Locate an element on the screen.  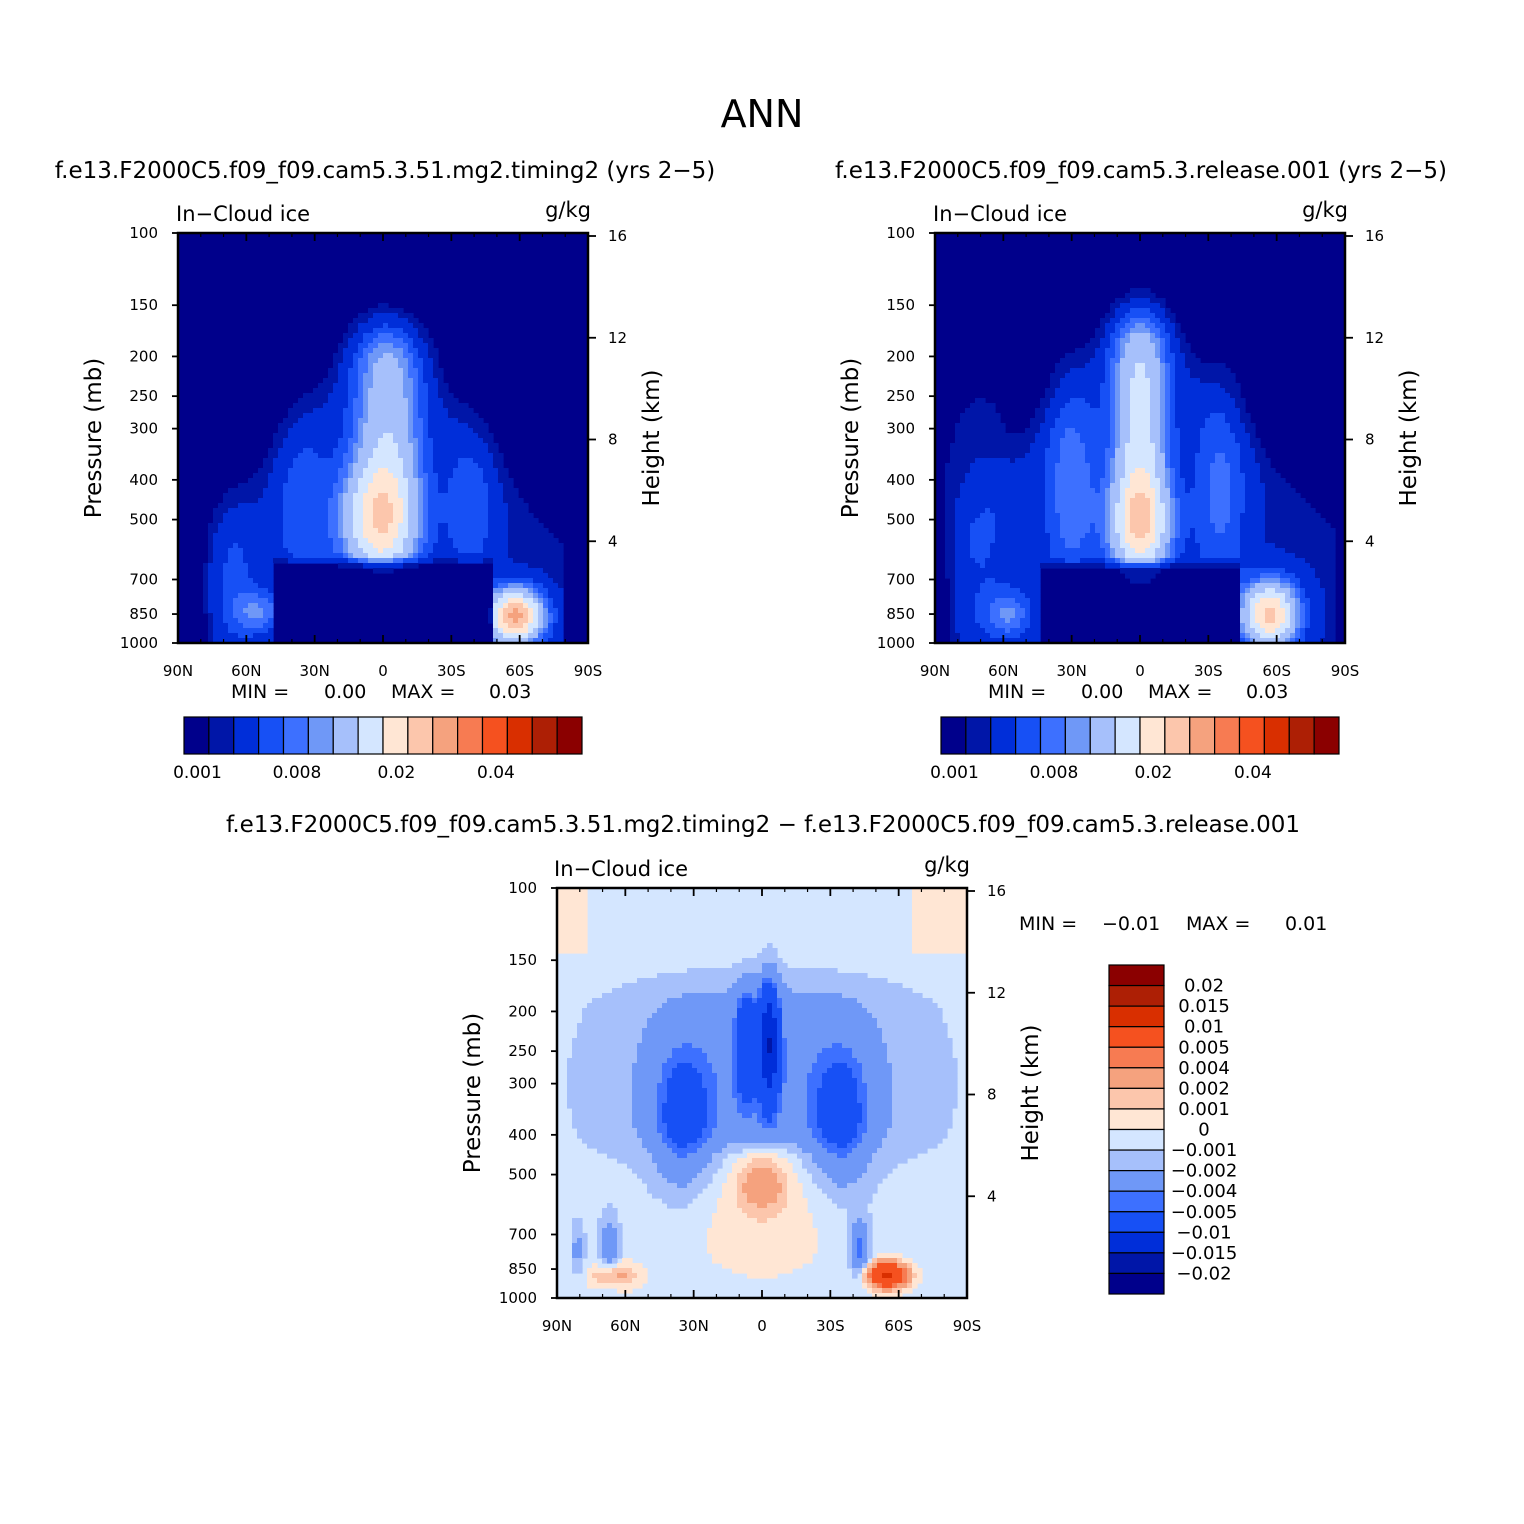
y-tick-label: 200 is located at coordinates (900, 356).